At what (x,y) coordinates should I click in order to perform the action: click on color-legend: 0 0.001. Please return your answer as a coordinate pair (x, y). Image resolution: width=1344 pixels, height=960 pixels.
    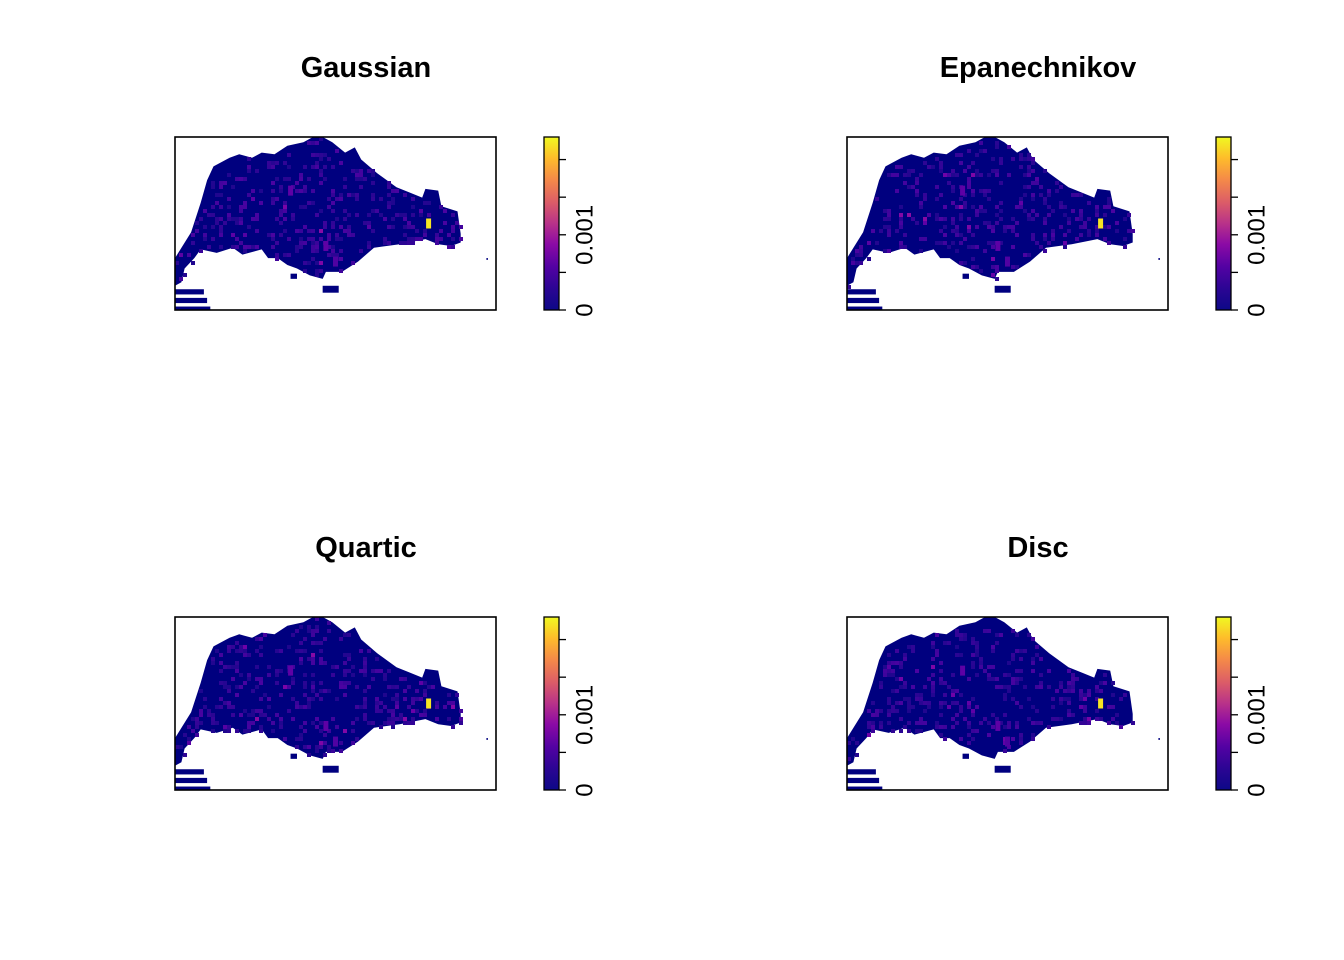
    Looking at the image, I should click on (571, 706).